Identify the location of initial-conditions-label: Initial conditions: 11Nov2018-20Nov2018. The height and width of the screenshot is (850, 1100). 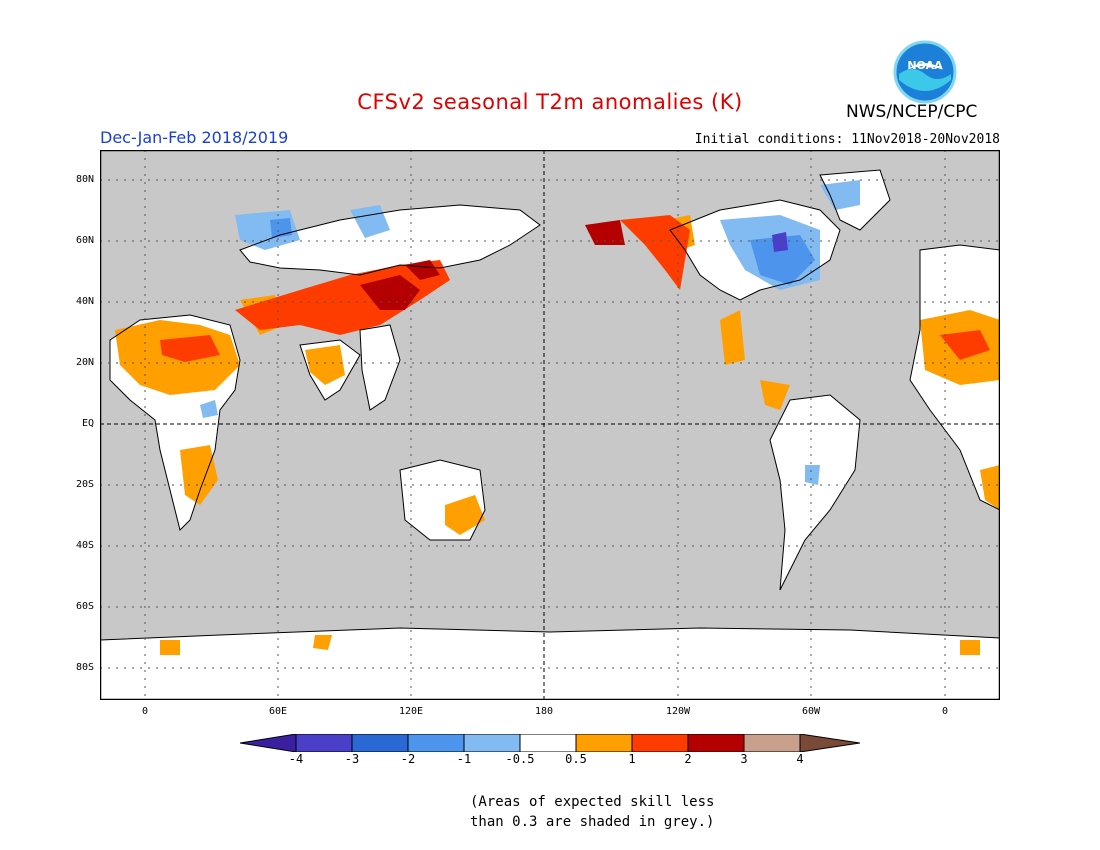
(847, 139).